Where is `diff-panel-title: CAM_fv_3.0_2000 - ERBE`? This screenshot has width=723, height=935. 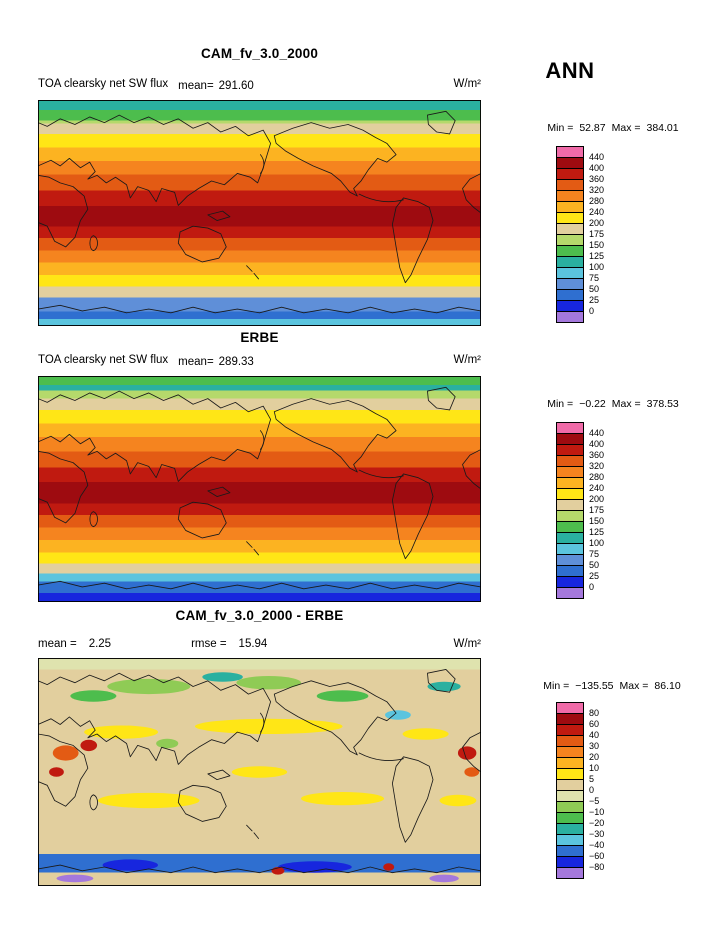
diff-panel-title: CAM_fv_3.0_2000 - ERBE is located at coordinates (259, 615).